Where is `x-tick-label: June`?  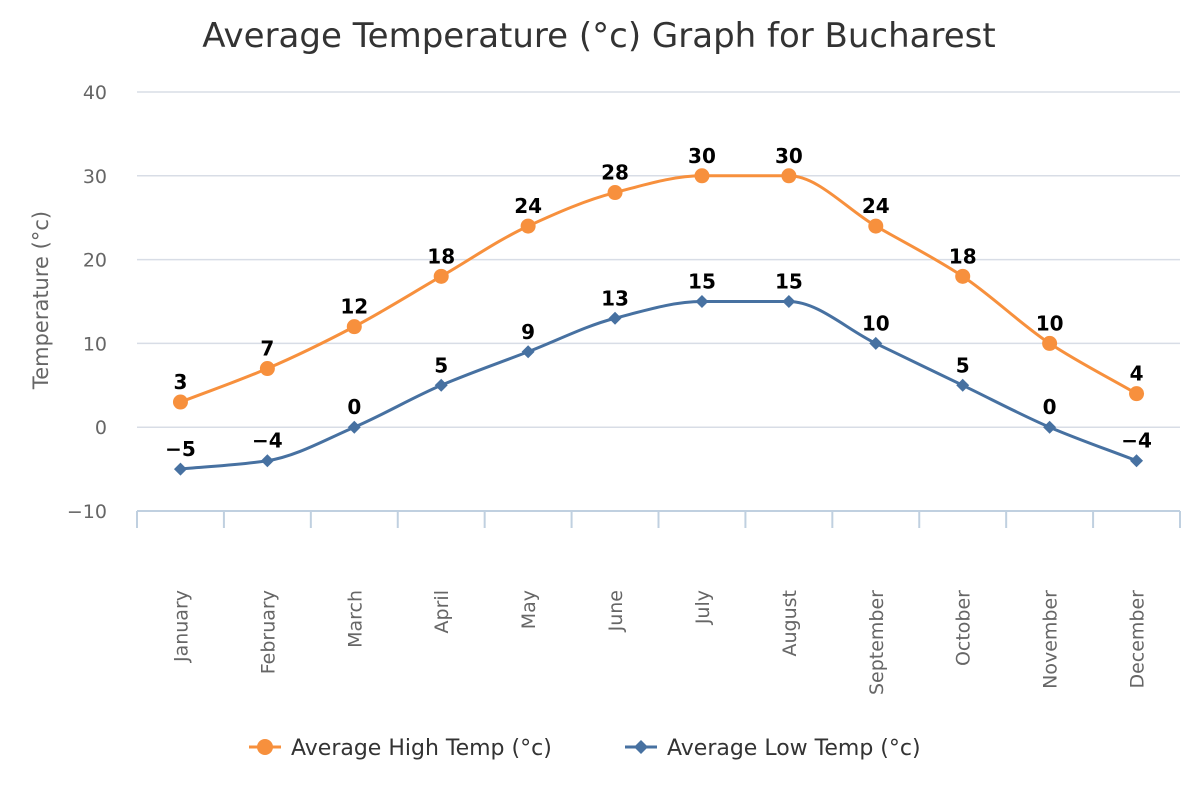
x-tick-label: June is located at coordinates (616, 611).